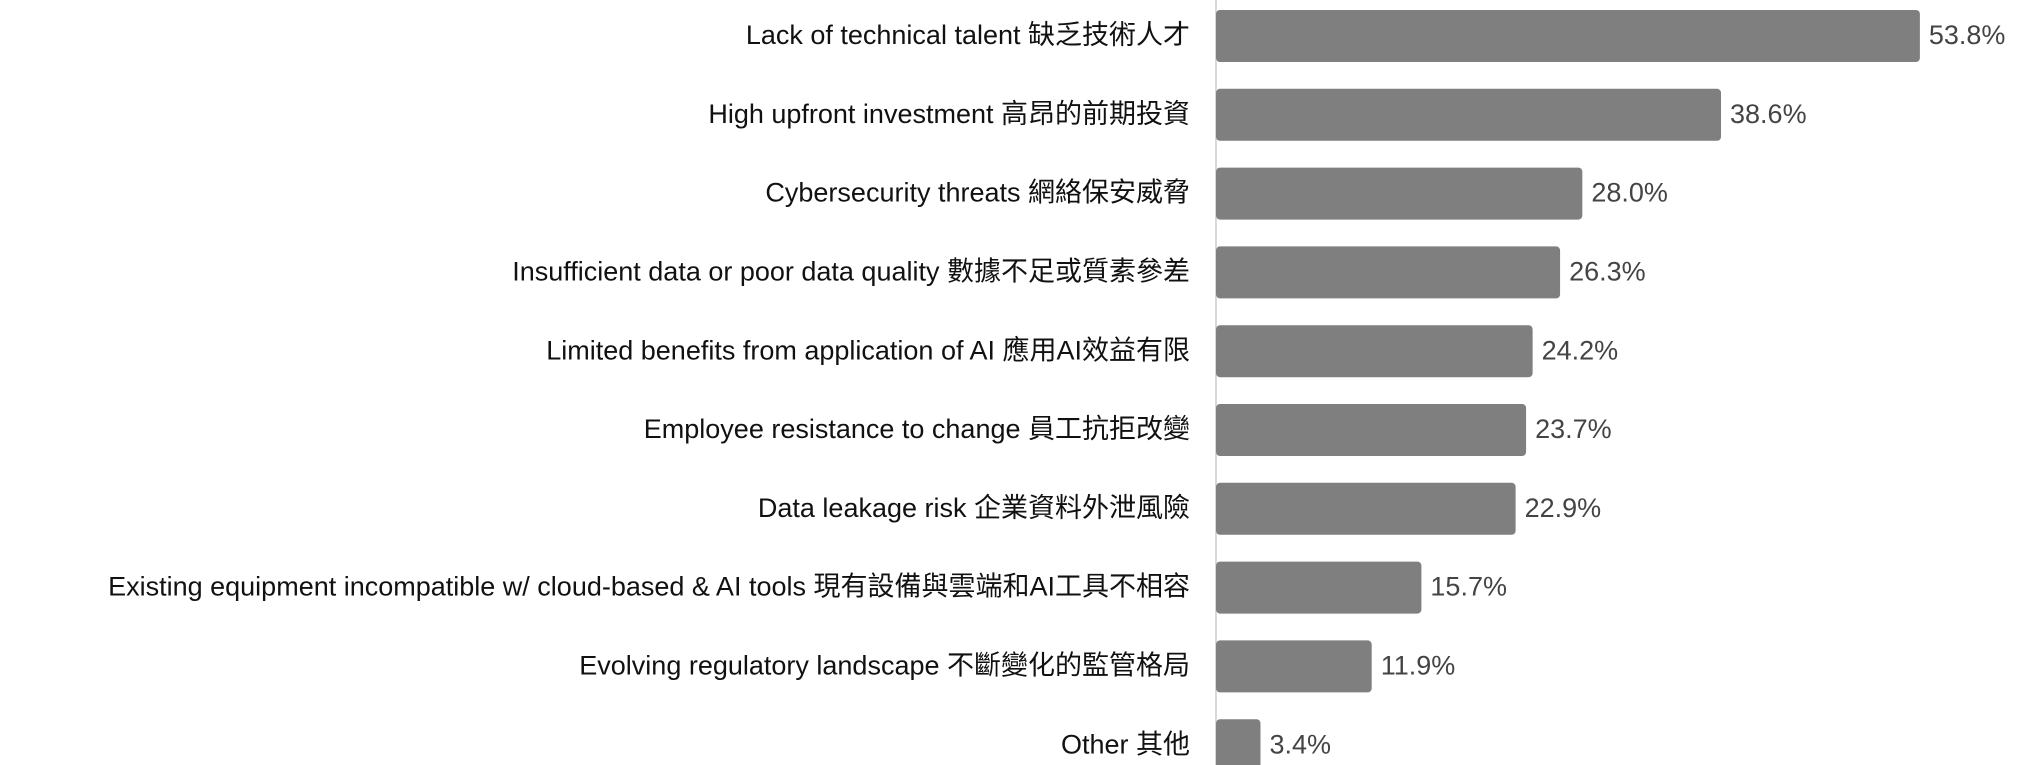 The height and width of the screenshot is (765, 2018). I want to click on category-label: Lack of technical talent 缺乏技術人才, so click(968, 35).